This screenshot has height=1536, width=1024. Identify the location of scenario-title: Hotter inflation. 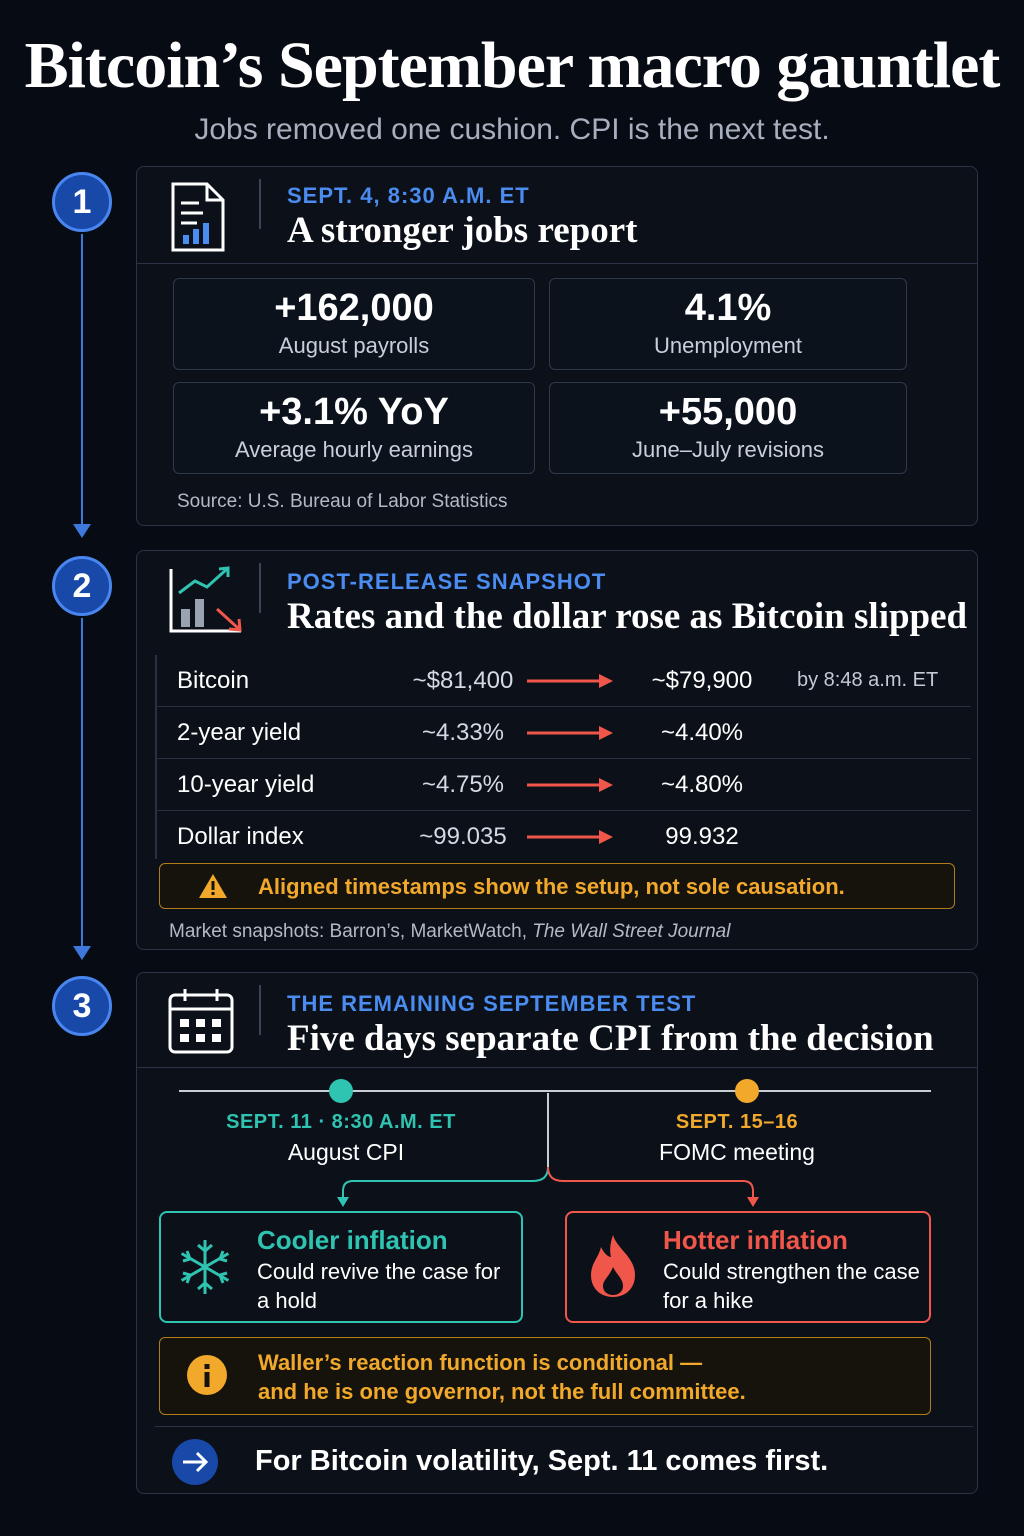
(755, 1240).